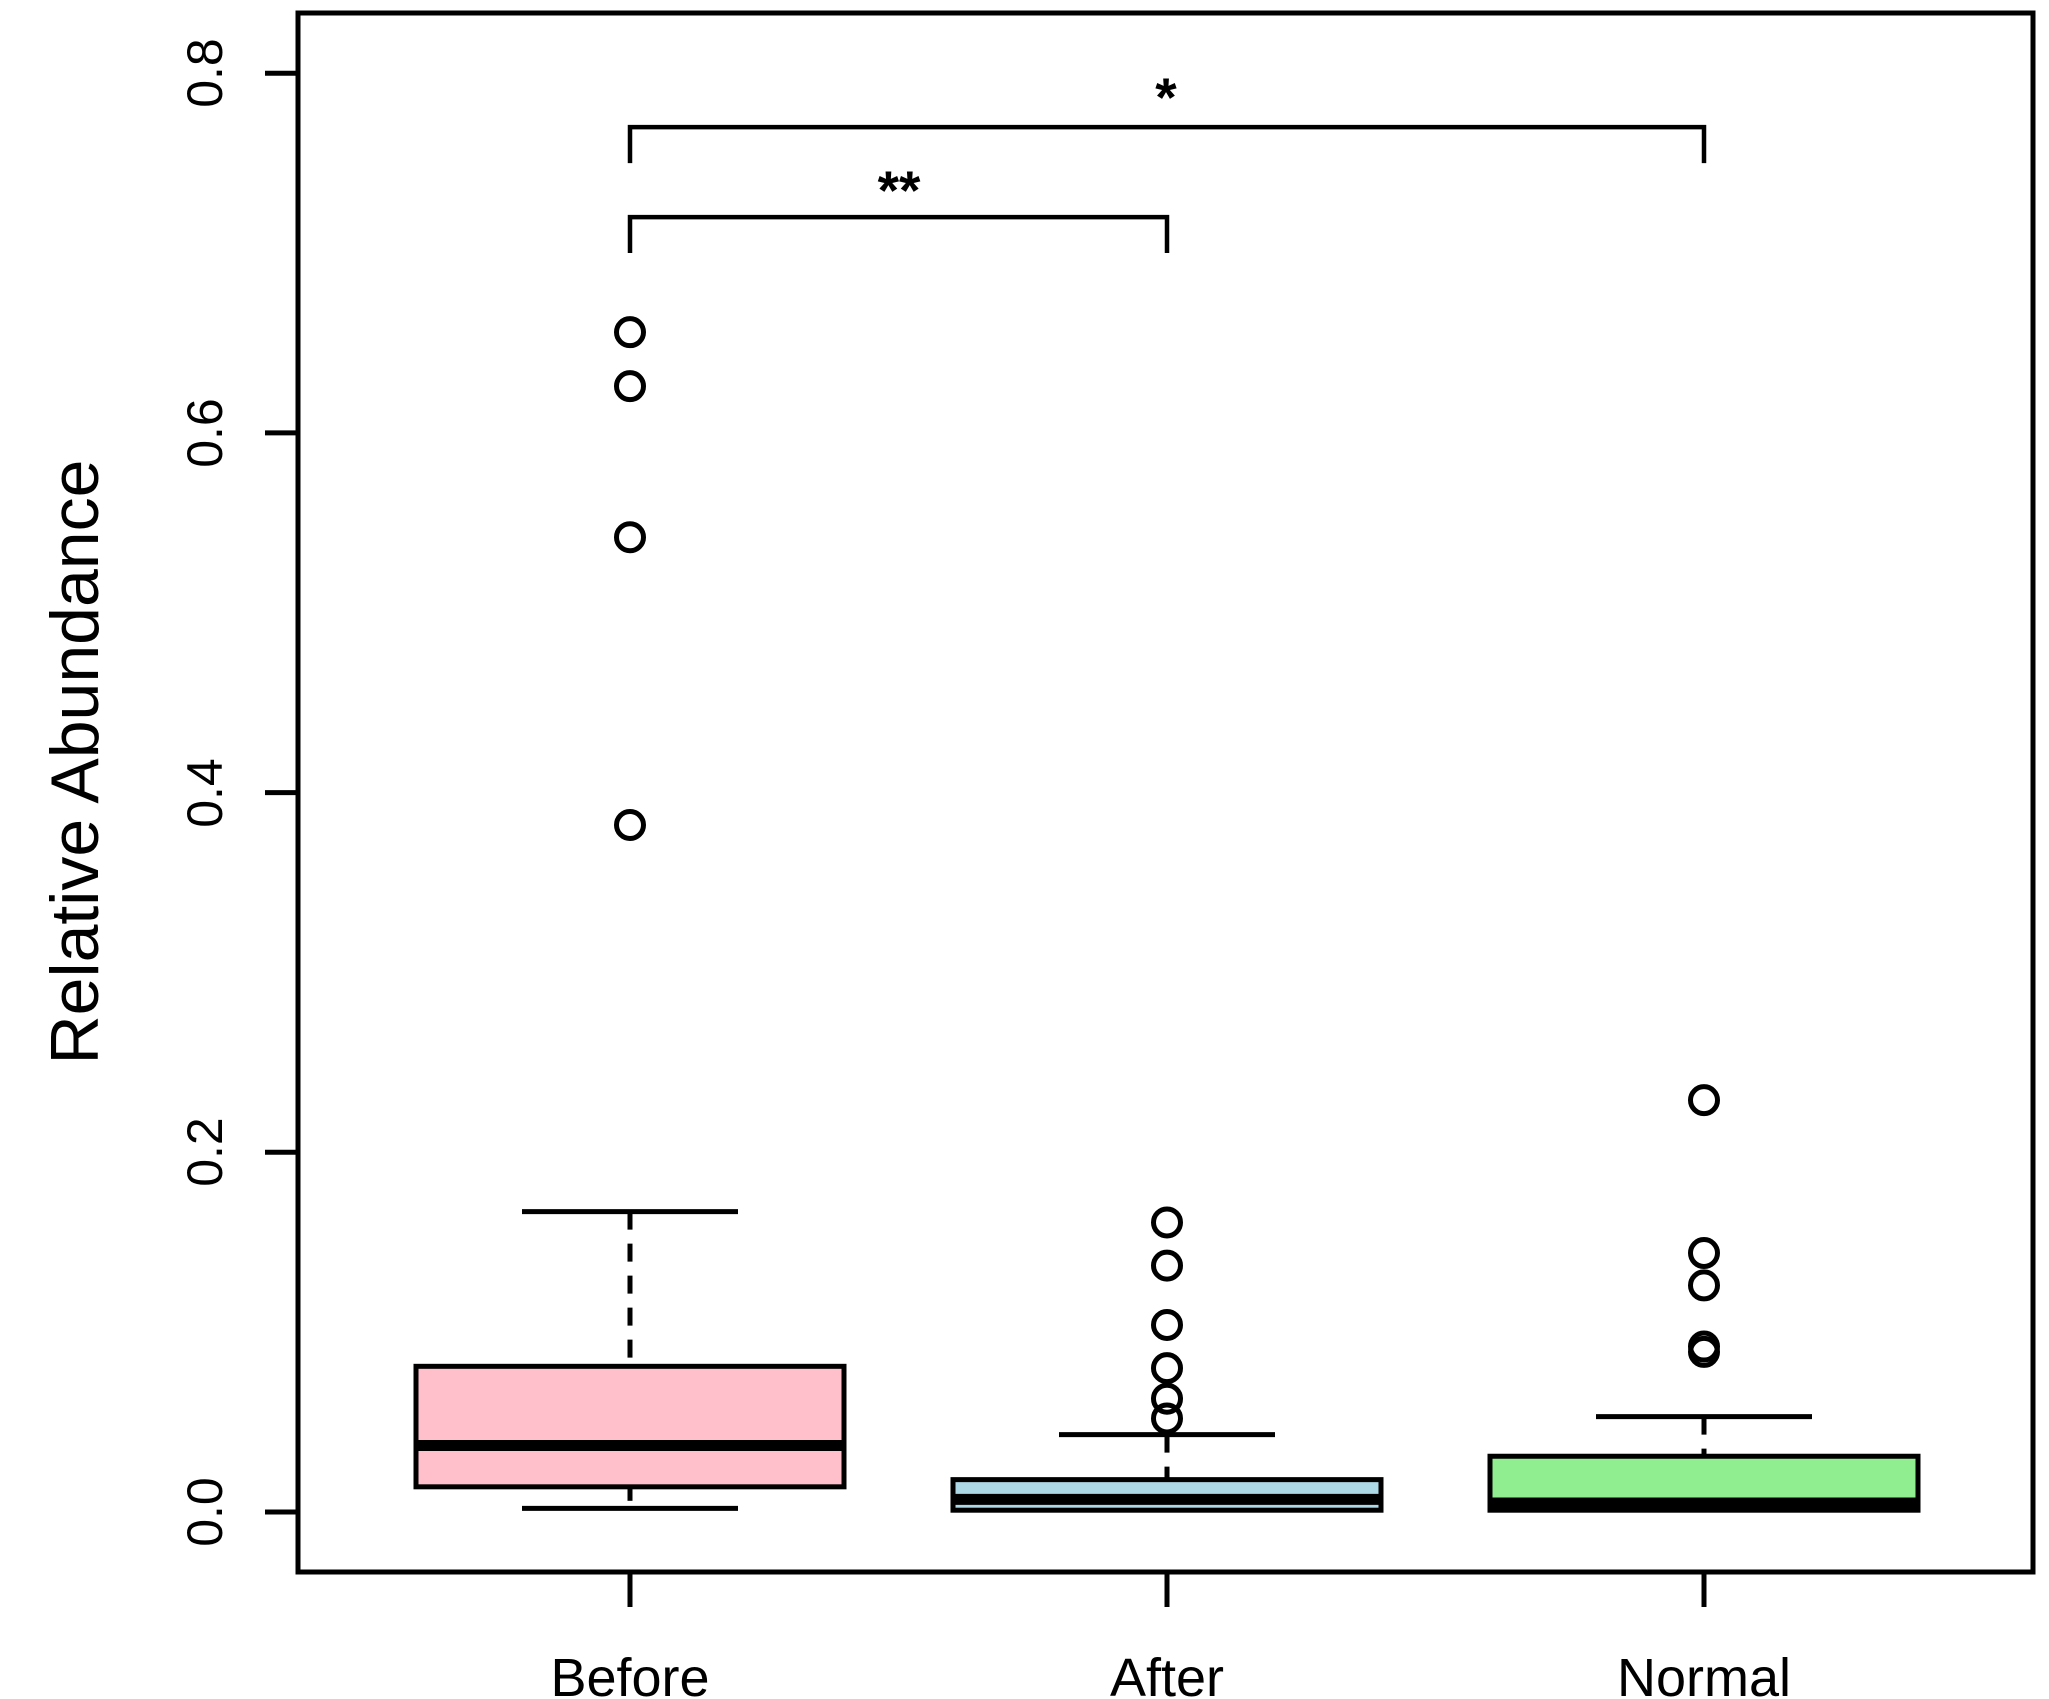 This screenshot has height=1699, width=2049. I want to click on y-tick-label-0.2: 0.2, so click(205, 1152).